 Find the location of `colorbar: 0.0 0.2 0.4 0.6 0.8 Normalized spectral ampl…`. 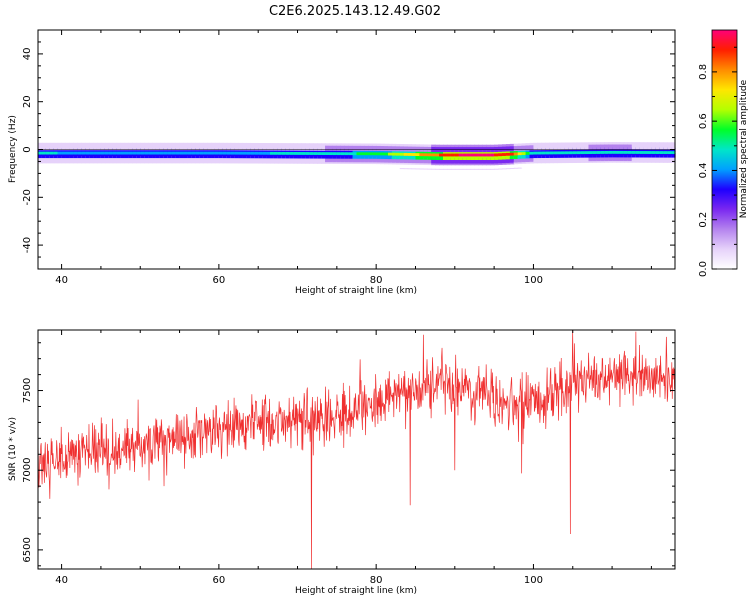

colorbar: 0.0 0.2 0.4 0.6 0.8 Normalized spectral ampl… is located at coordinates (723, 153).